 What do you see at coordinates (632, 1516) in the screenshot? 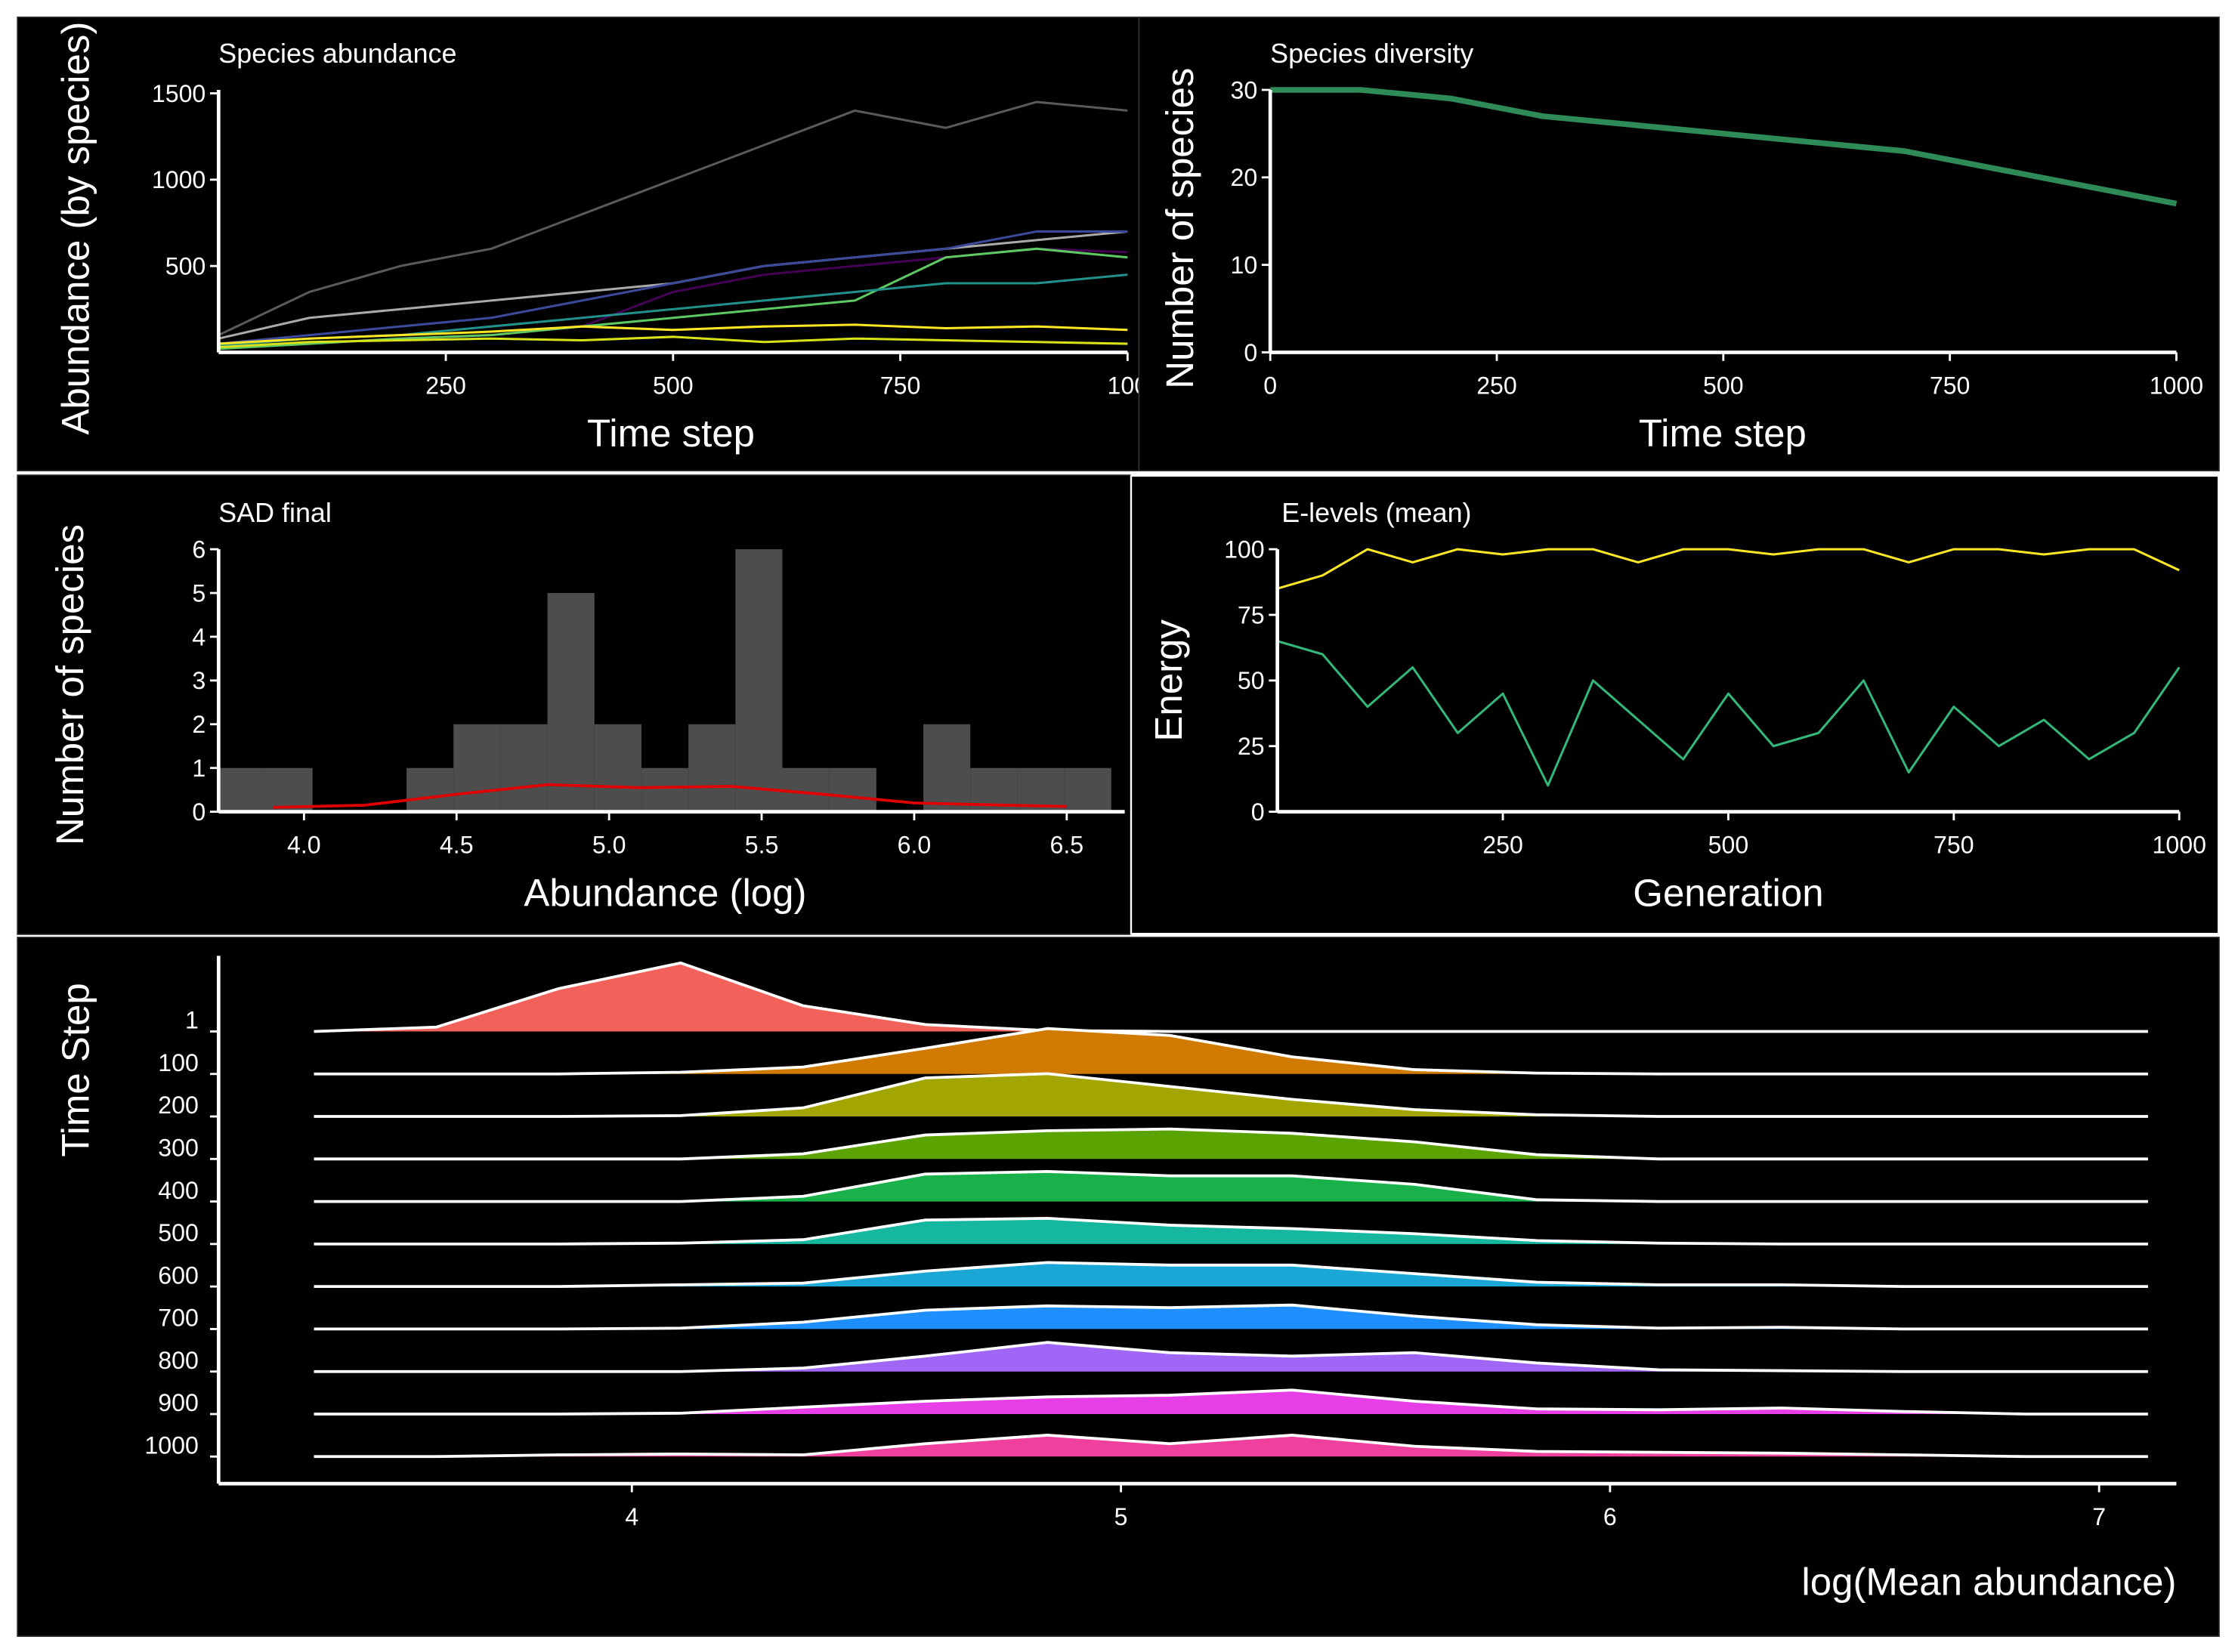
I see `x-tick-label: 4` at bounding box center [632, 1516].